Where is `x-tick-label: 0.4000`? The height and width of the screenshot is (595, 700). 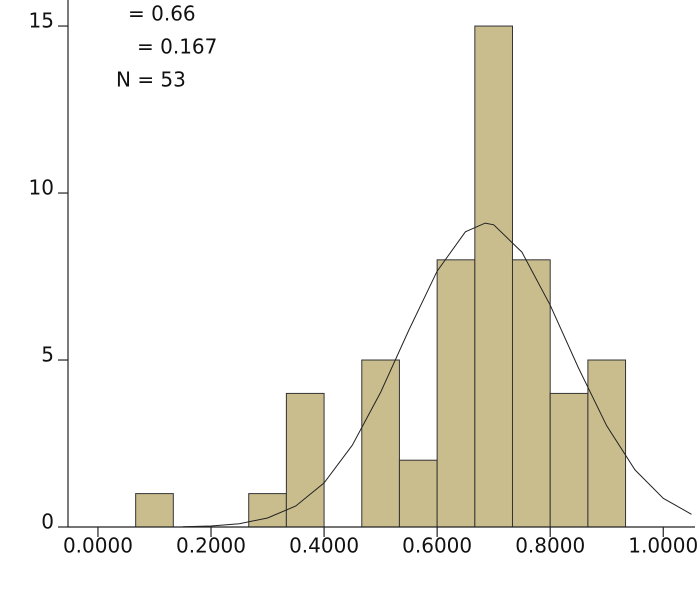
x-tick-label: 0.4000 is located at coordinates (324, 546).